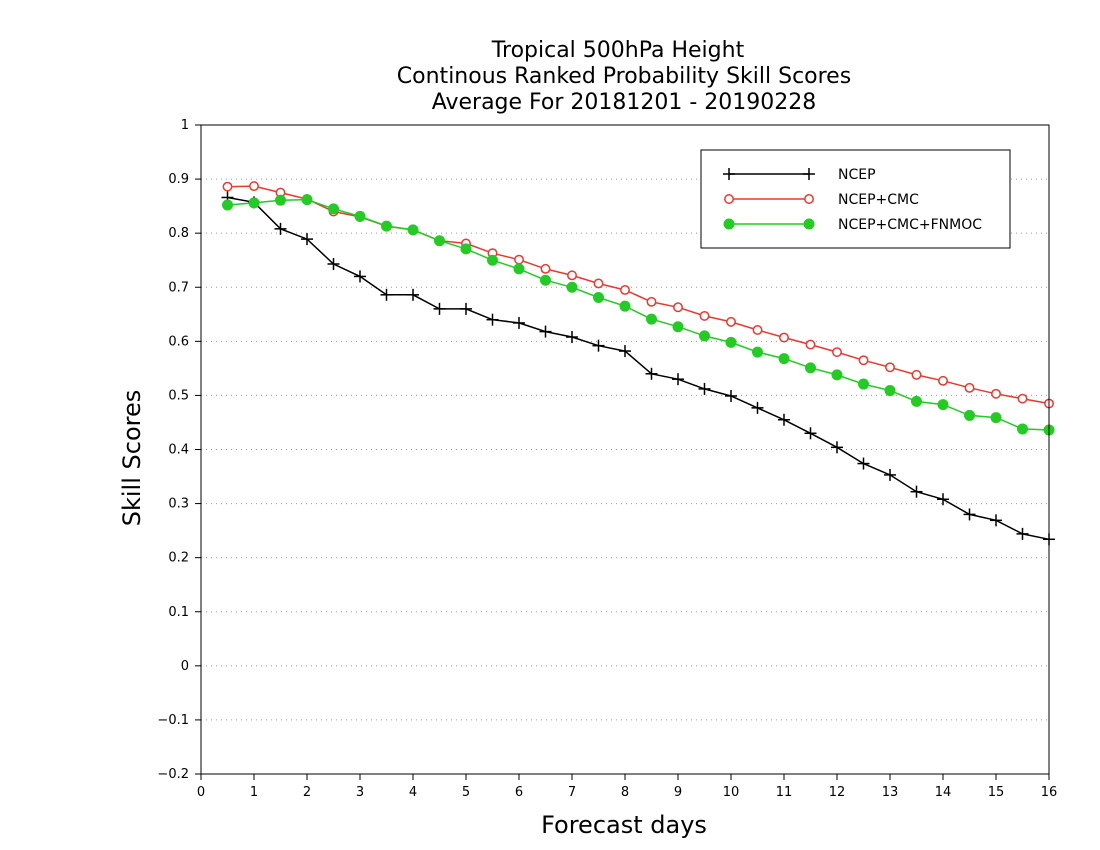  What do you see at coordinates (624, 102) in the screenshot?
I see `title-line-3: Average For 20181201 - 20190228` at bounding box center [624, 102].